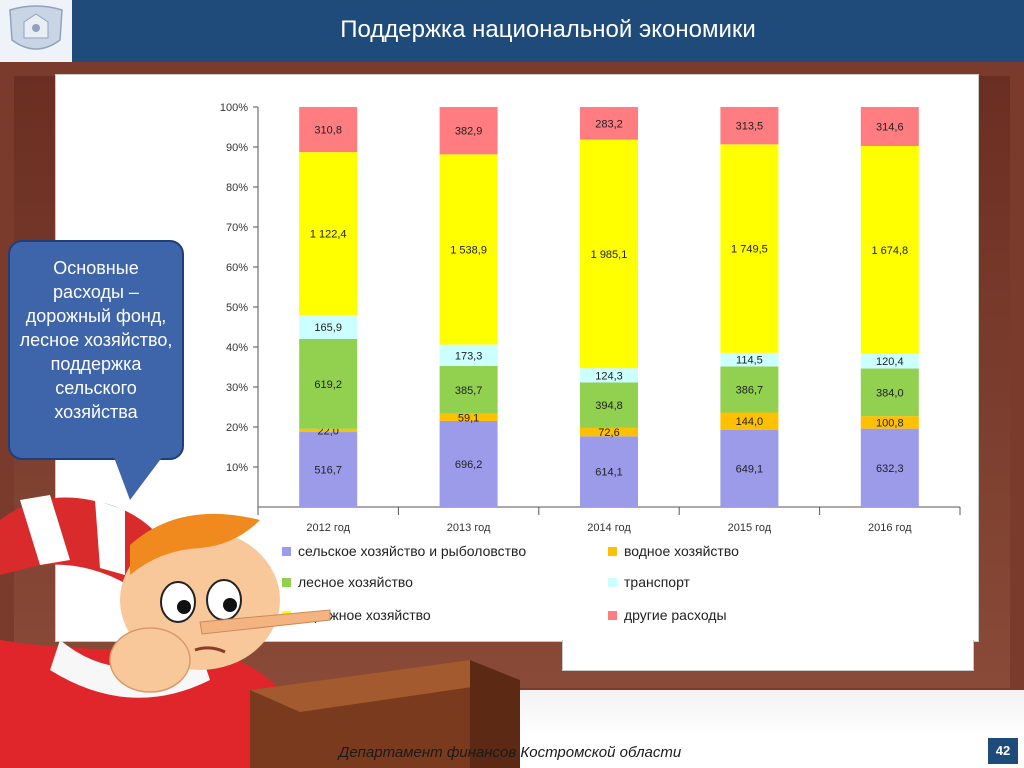 Image resolution: width=1024 pixels, height=768 pixels. Describe the element at coordinates (139, 476) in the screenshot. I see `speech-bubble-tail` at that location.